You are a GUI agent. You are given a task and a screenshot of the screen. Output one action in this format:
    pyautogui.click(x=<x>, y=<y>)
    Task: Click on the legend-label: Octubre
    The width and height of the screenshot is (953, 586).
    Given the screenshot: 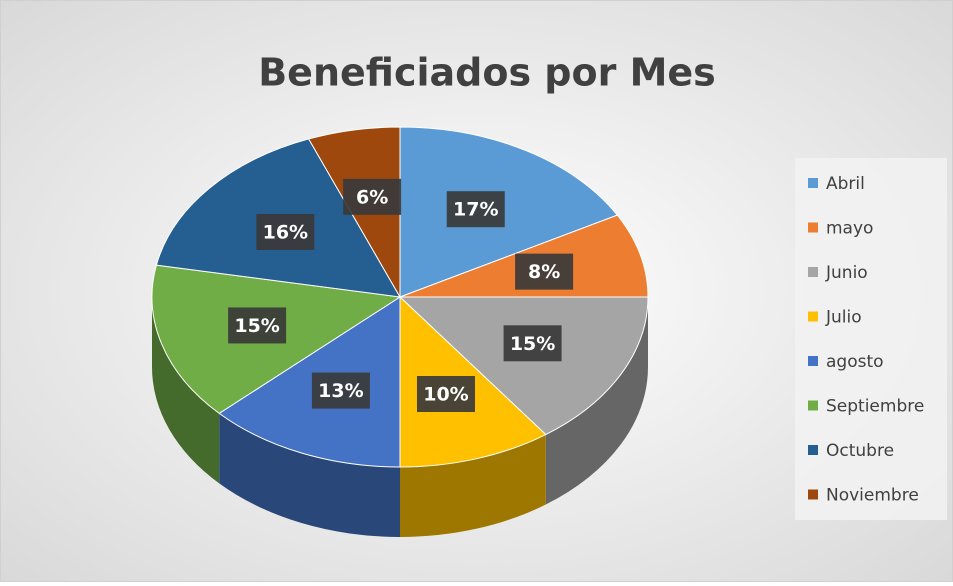 What is the action you would take?
    pyautogui.click(x=860, y=451)
    